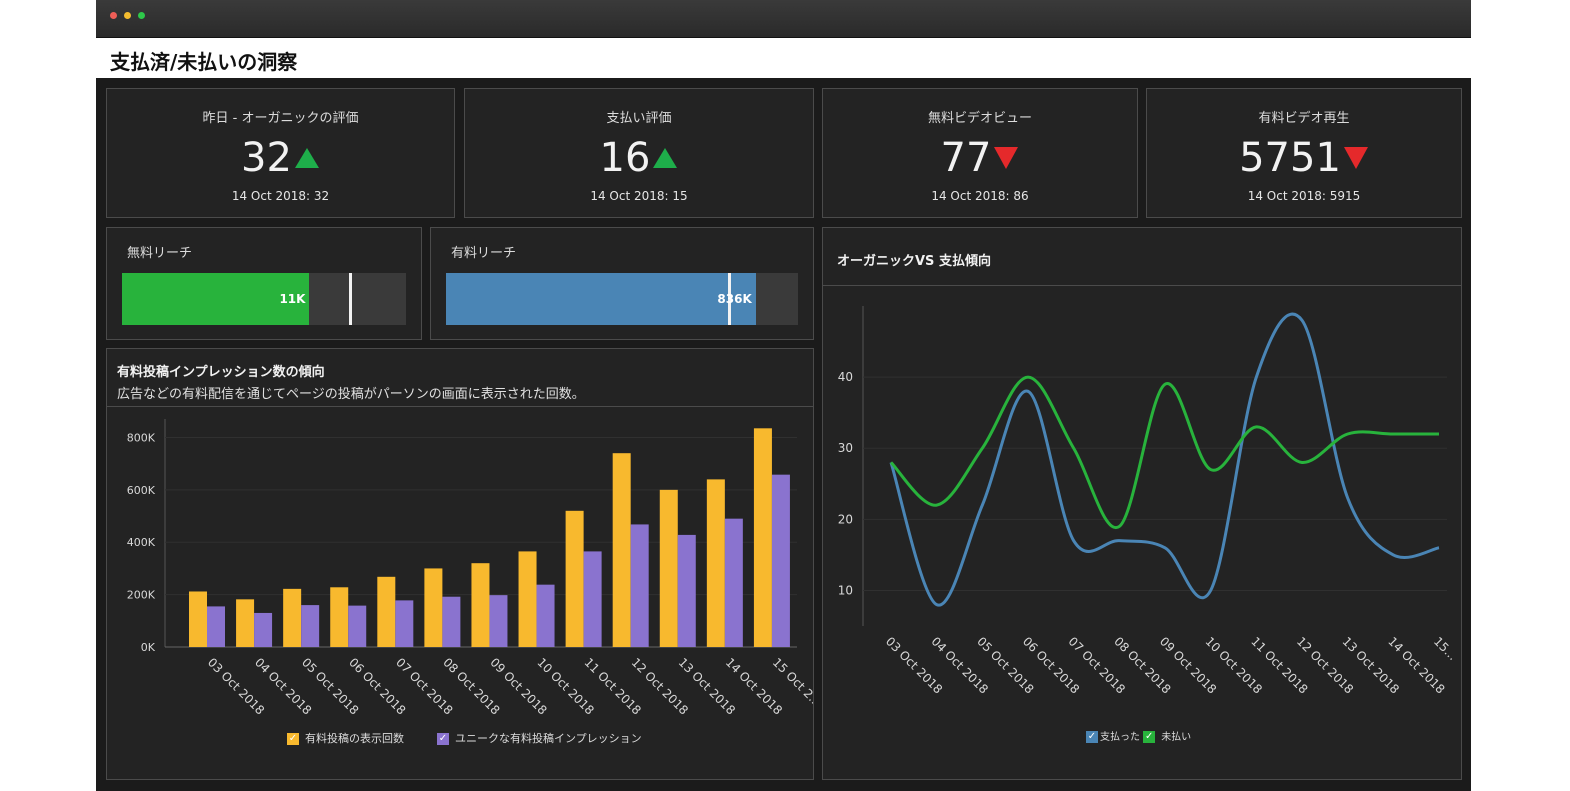 The image size is (1570, 791). I want to click on chart-title: オーガニックVS 支払傾向, so click(914, 261).